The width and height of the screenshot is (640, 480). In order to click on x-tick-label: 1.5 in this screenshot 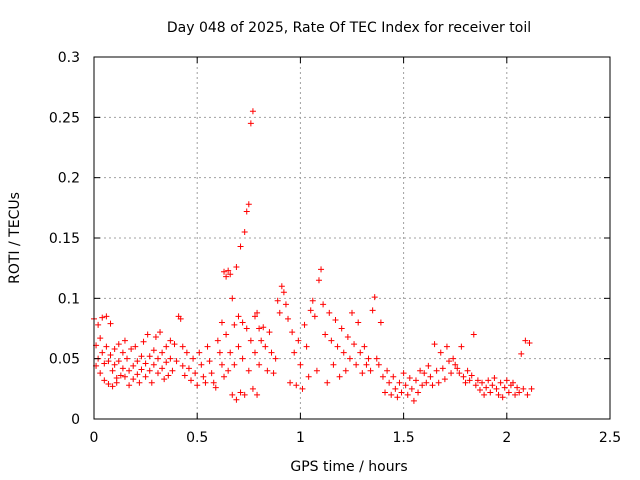, I will do `click(403, 438)`.